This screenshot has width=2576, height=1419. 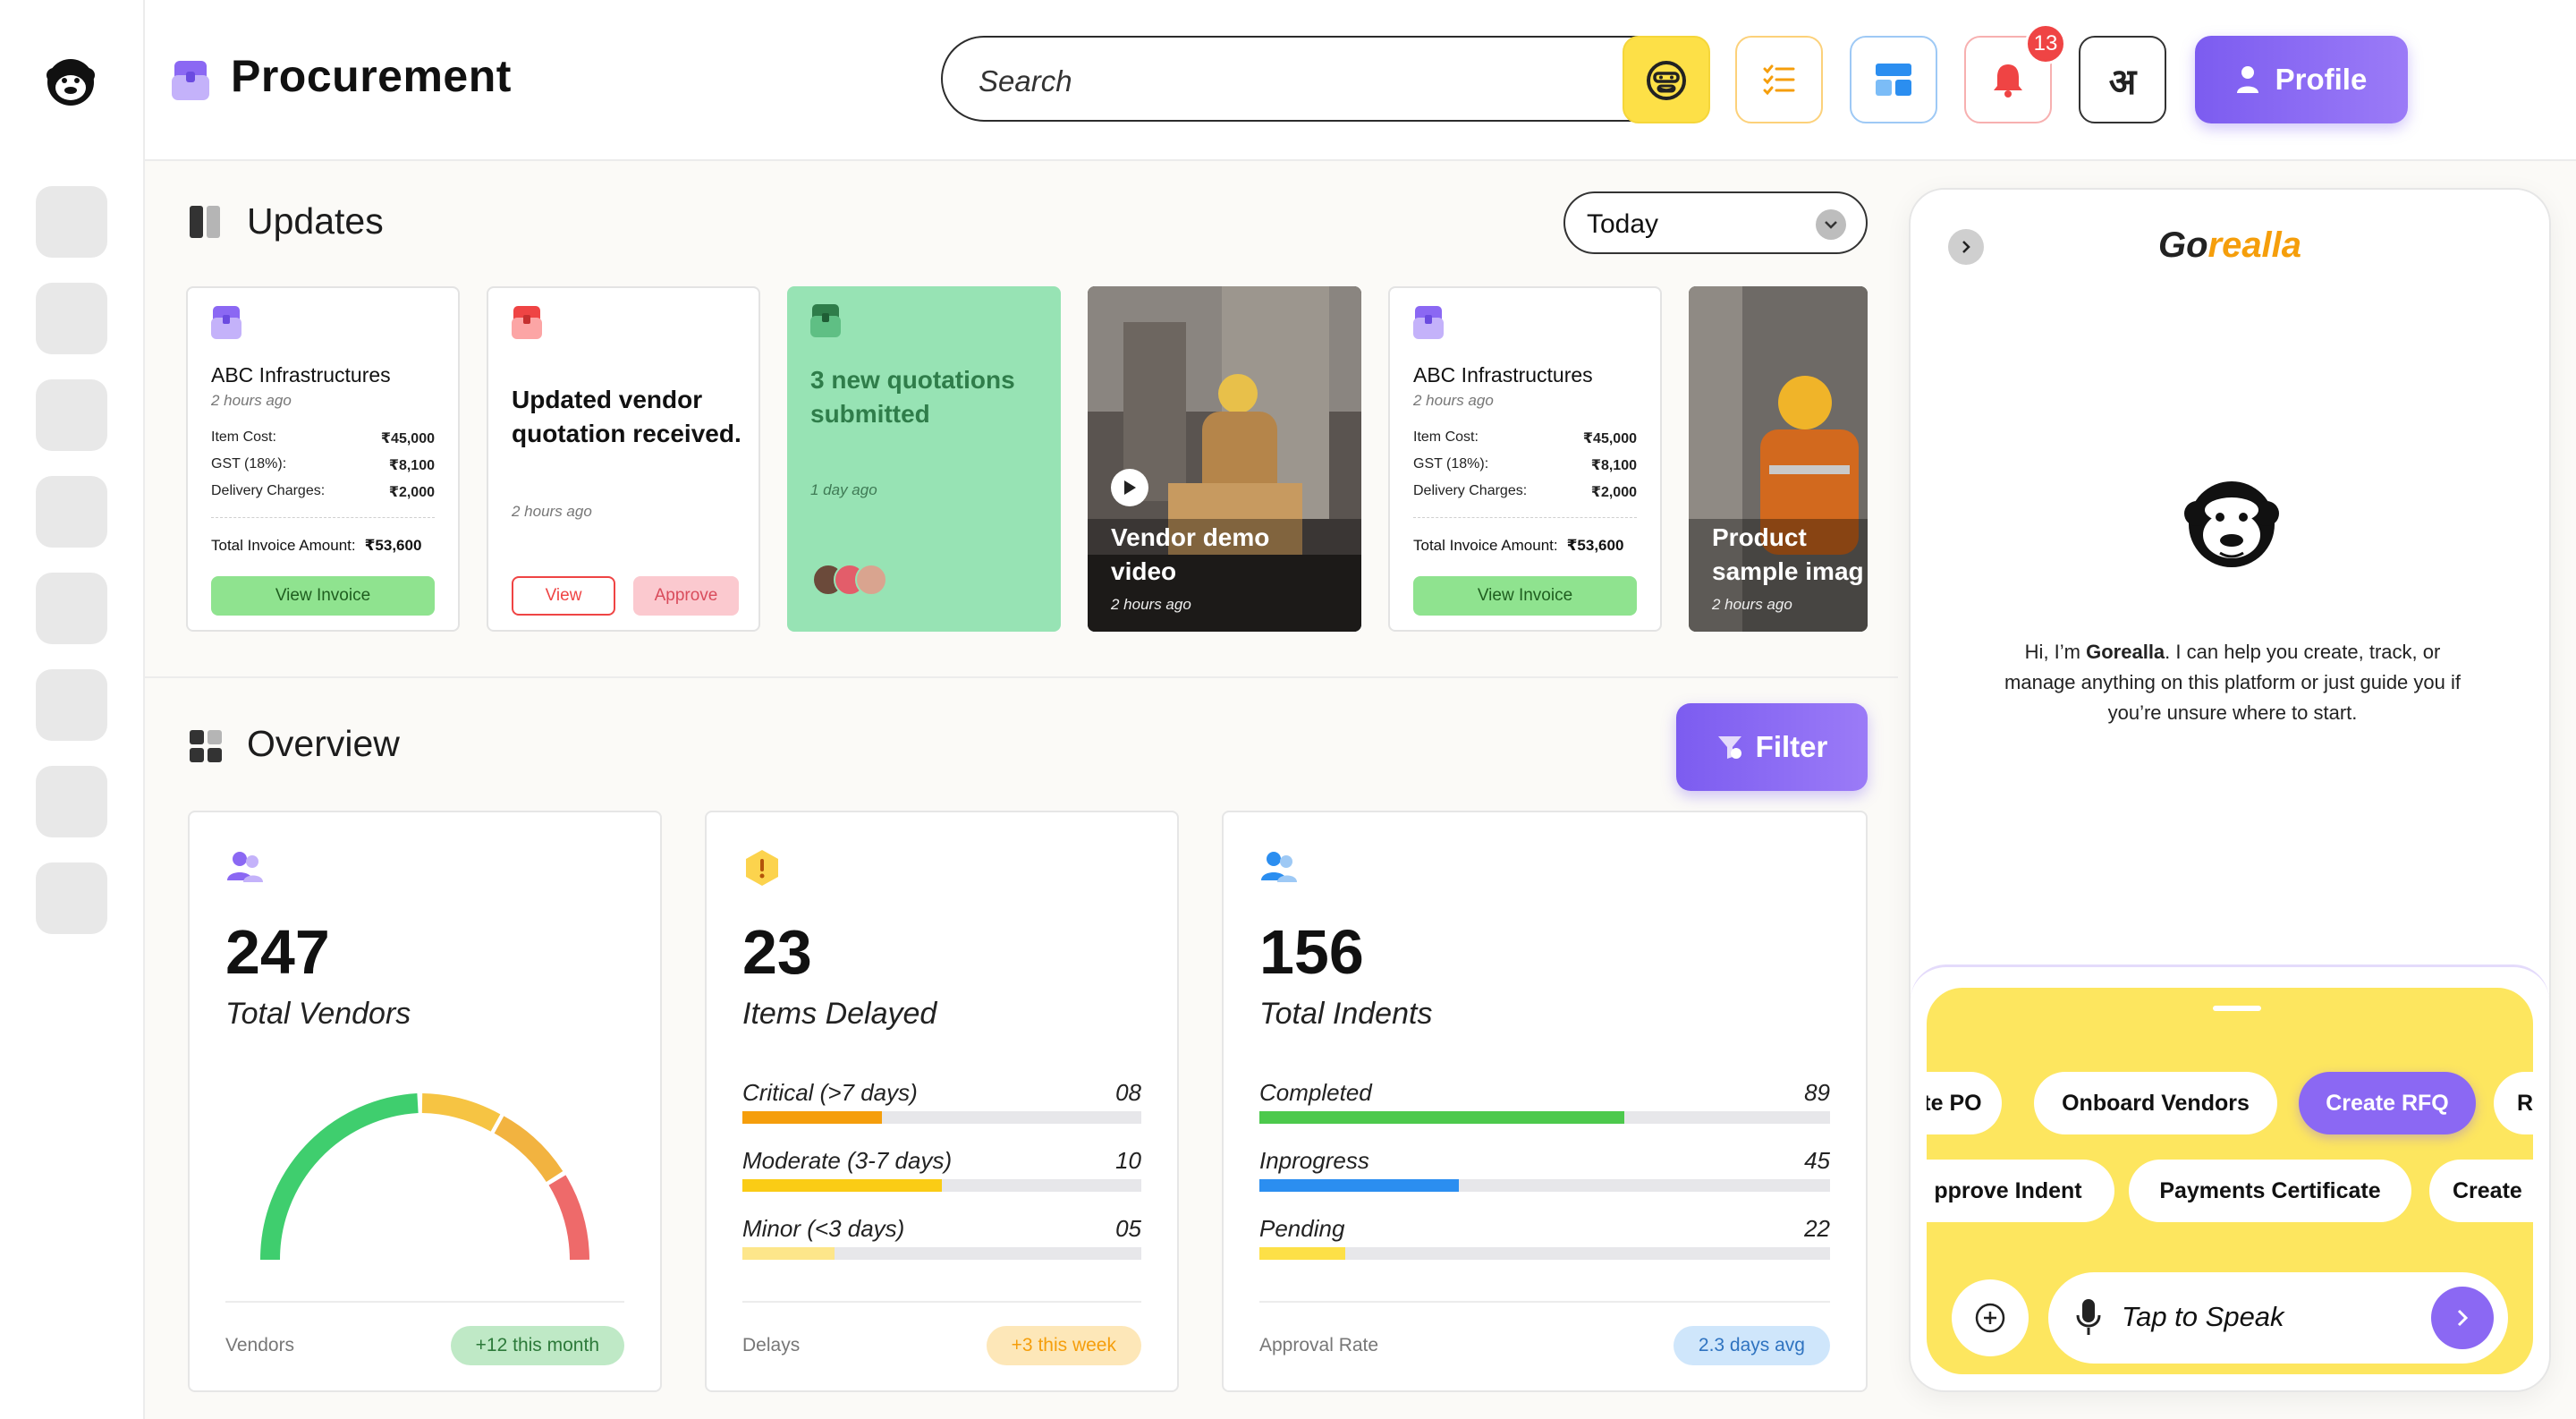 What do you see at coordinates (283, 545) in the screenshot?
I see `total-label: Total Invoice Amount:` at bounding box center [283, 545].